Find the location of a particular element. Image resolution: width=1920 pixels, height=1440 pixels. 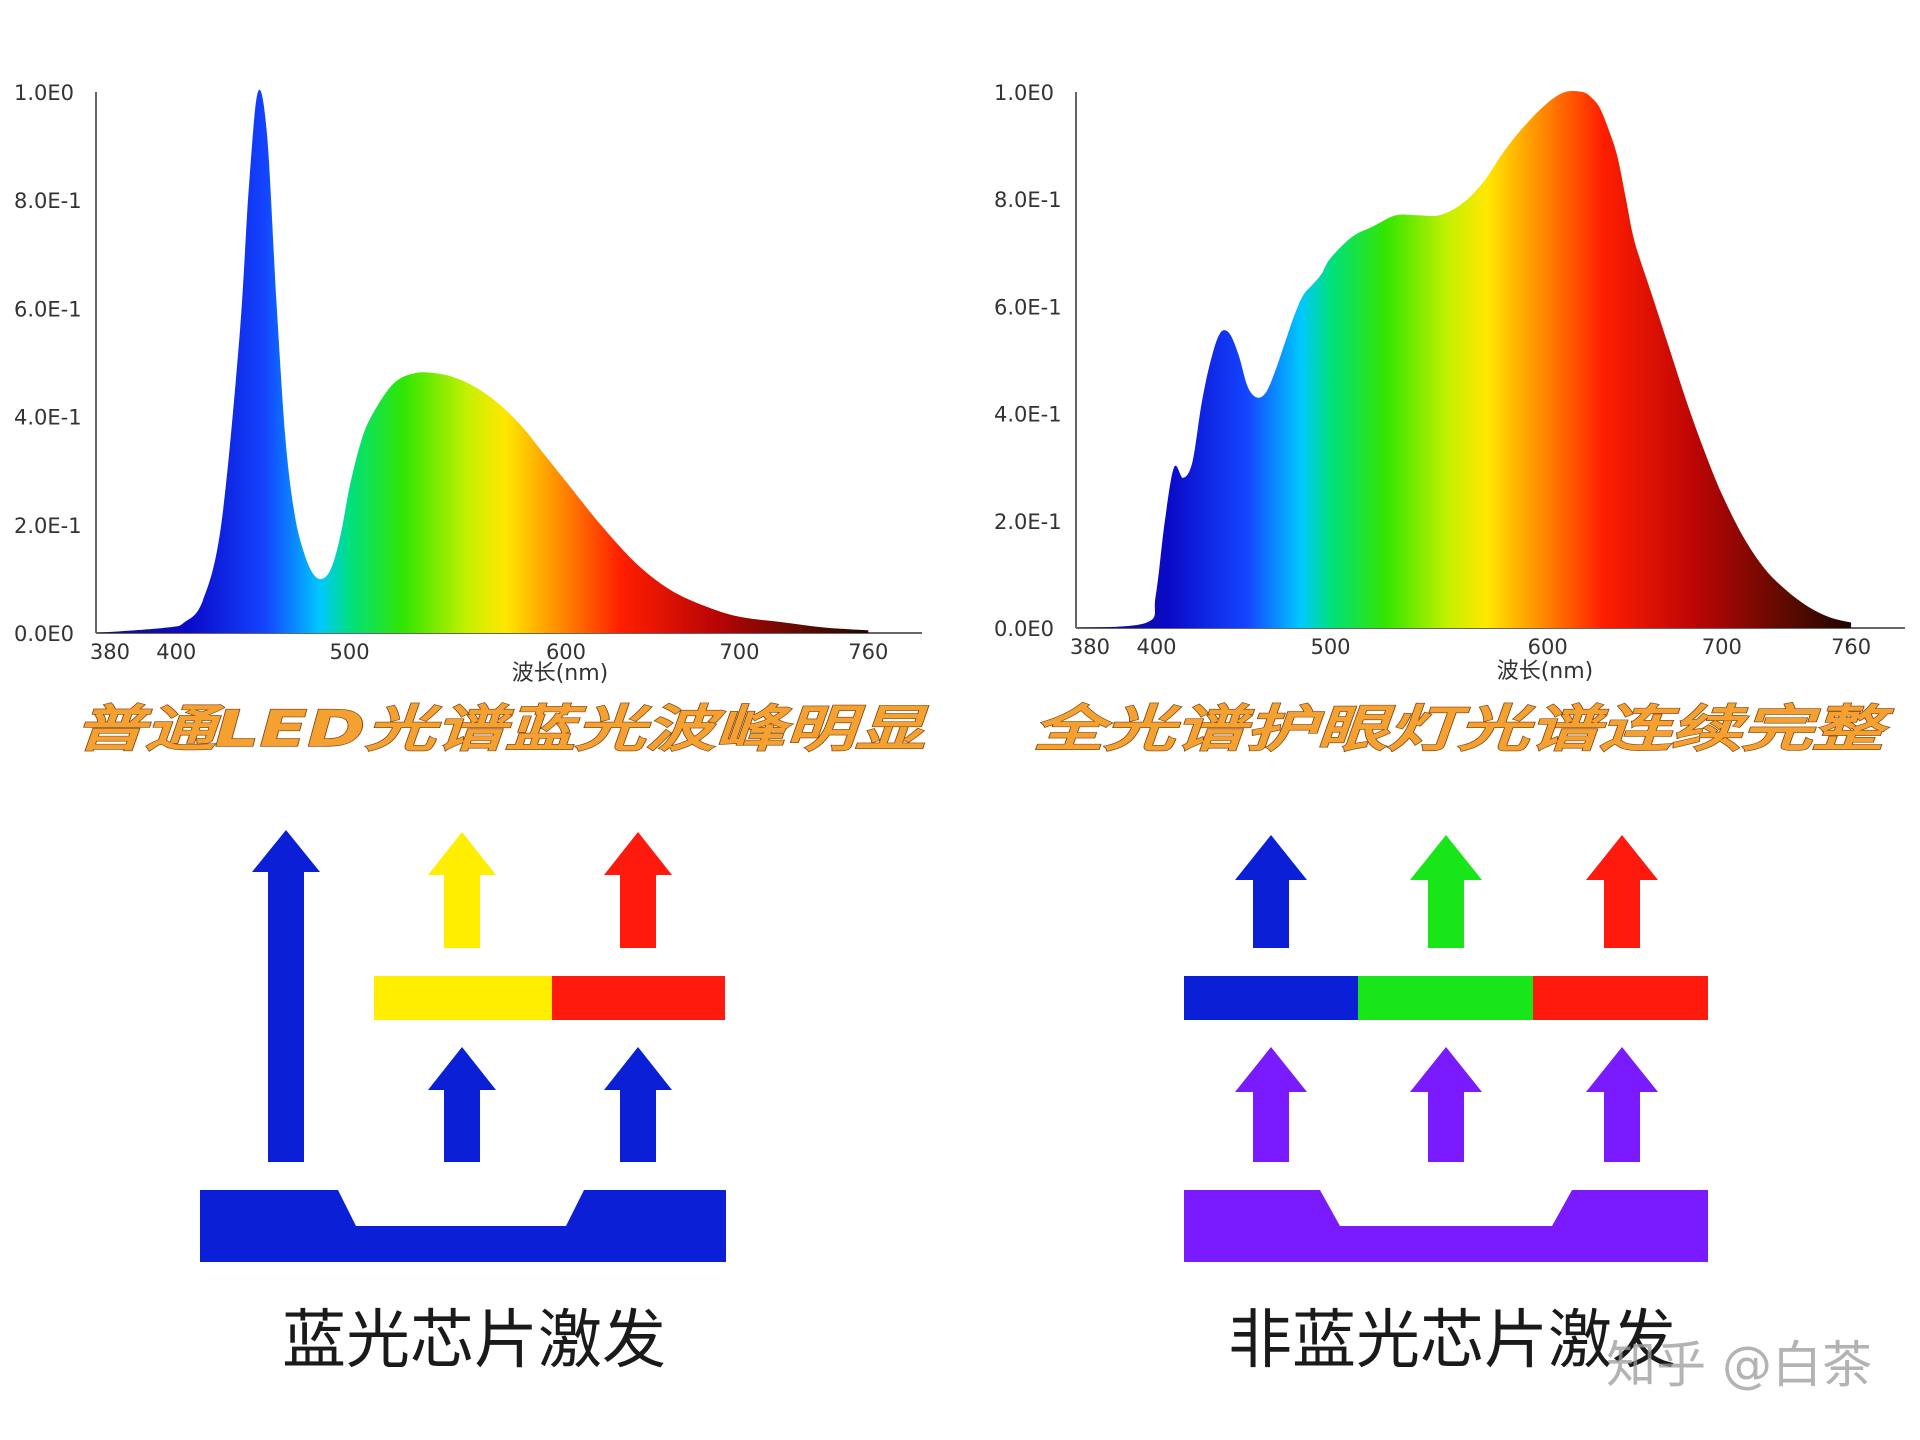

left-x-tick-labels: 380 400 500 600 700 760 is located at coordinates (489, 652).